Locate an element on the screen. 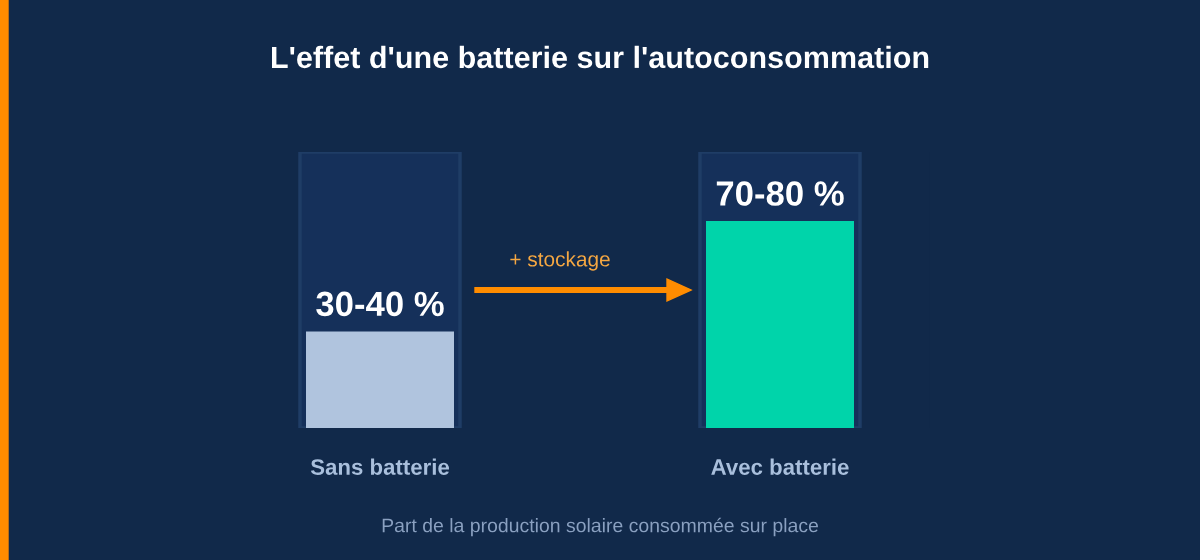 The width and height of the screenshot is (1200, 560). chart-title: L'effet d'une batterie sur l'autoconsommation is located at coordinates (600, 57).